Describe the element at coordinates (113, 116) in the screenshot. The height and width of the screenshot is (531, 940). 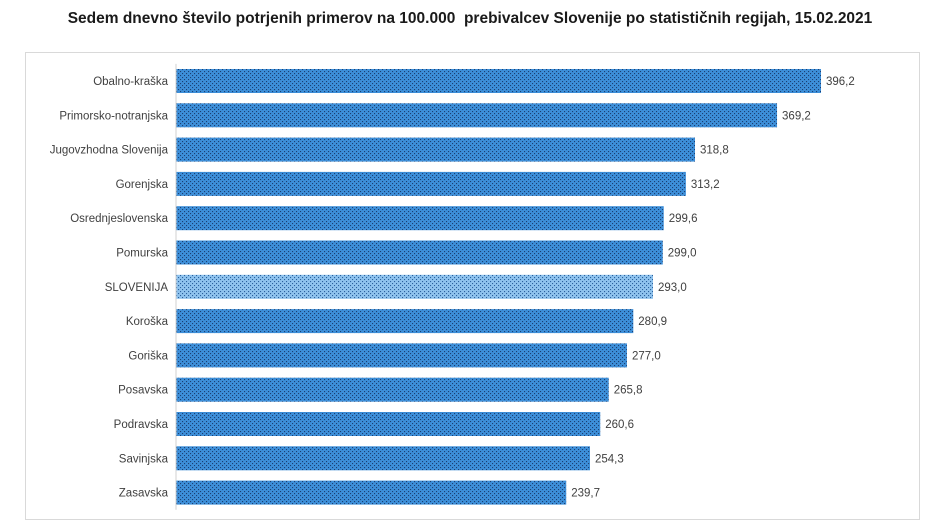
I see `category-label-primorsko-notranjska: Primorsko-notranjska` at that location.